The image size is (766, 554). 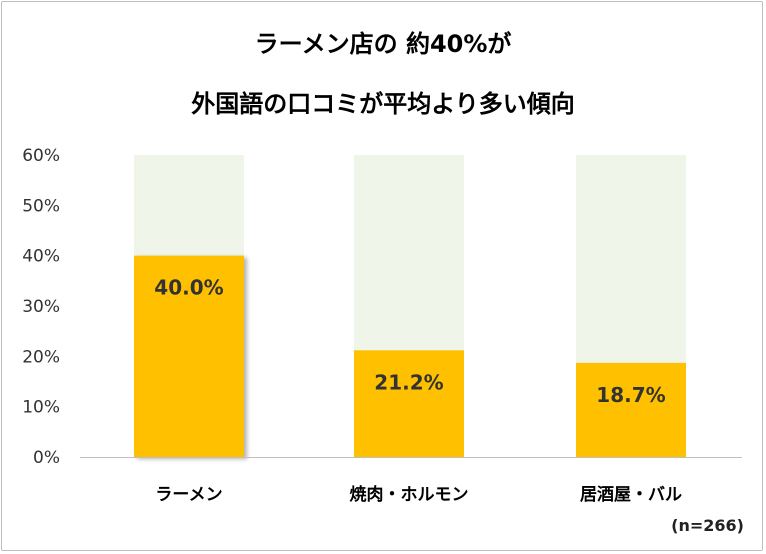 I want to click on chart-title-line-2: 外国語の口コミが平均より多い傾向, so click(x=383, y=104).